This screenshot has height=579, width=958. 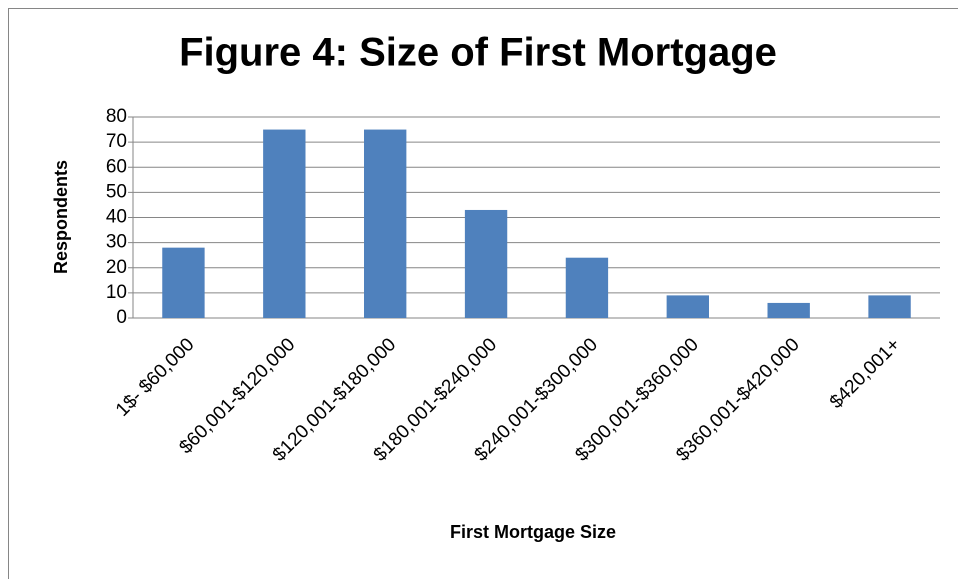 I want to click on y-tick-label: 40, so click(x=116, y=217).